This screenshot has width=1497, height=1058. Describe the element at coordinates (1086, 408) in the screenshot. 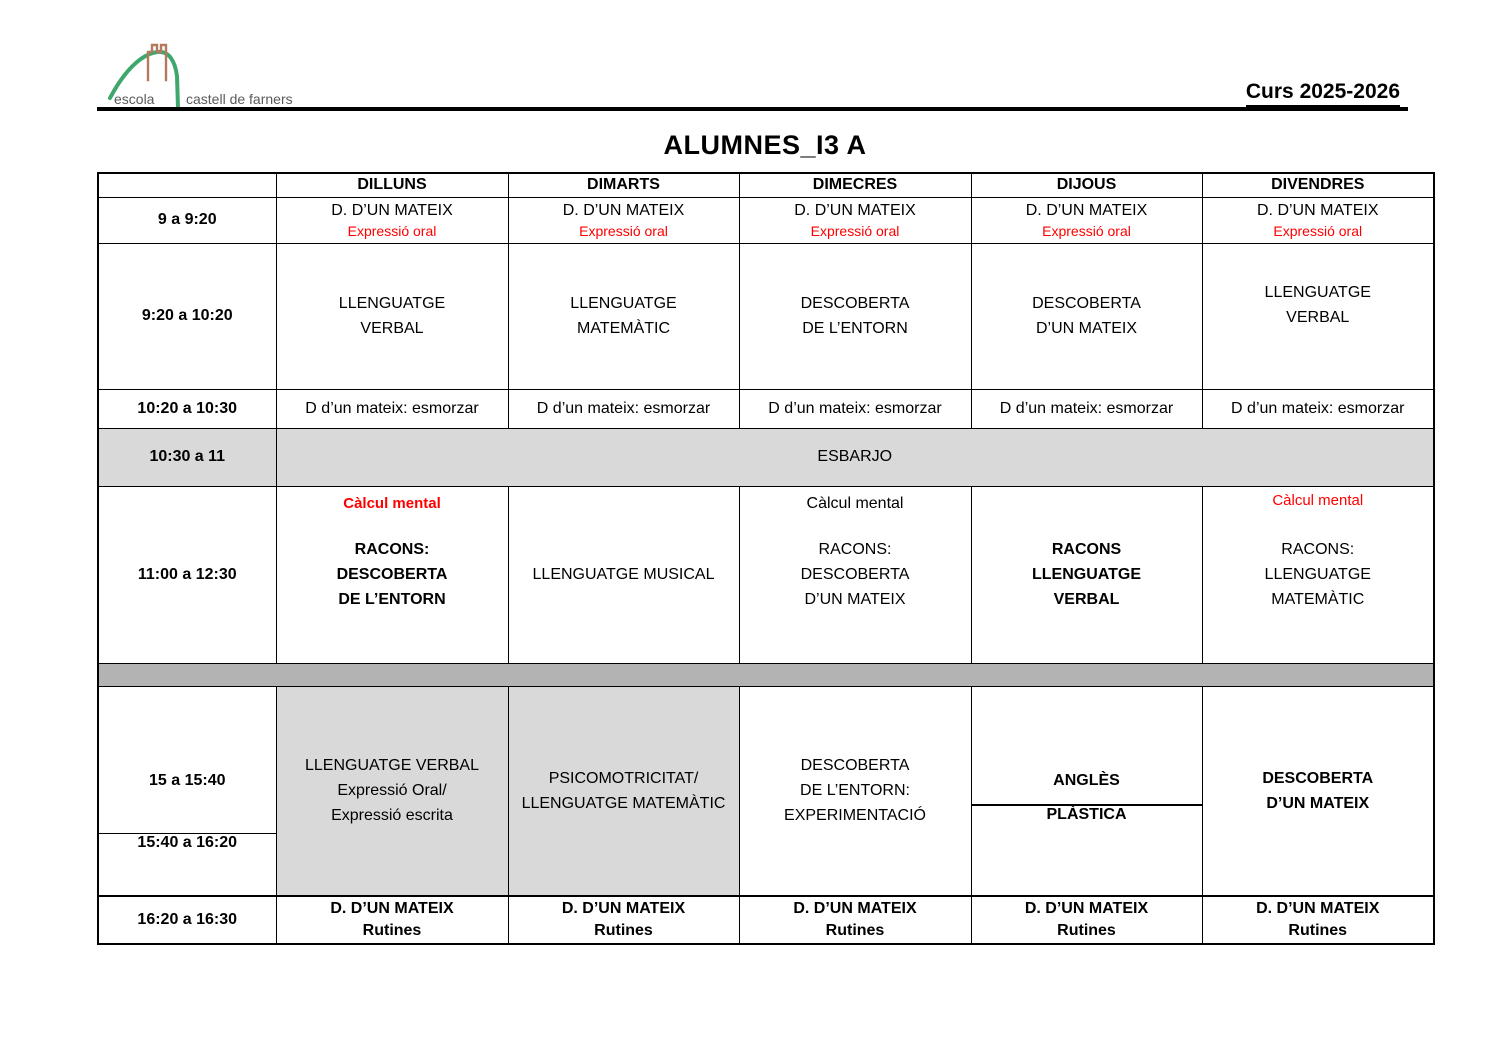

I see `cell-snack-dijous: D d’un mateix: esmorzar` at that location.